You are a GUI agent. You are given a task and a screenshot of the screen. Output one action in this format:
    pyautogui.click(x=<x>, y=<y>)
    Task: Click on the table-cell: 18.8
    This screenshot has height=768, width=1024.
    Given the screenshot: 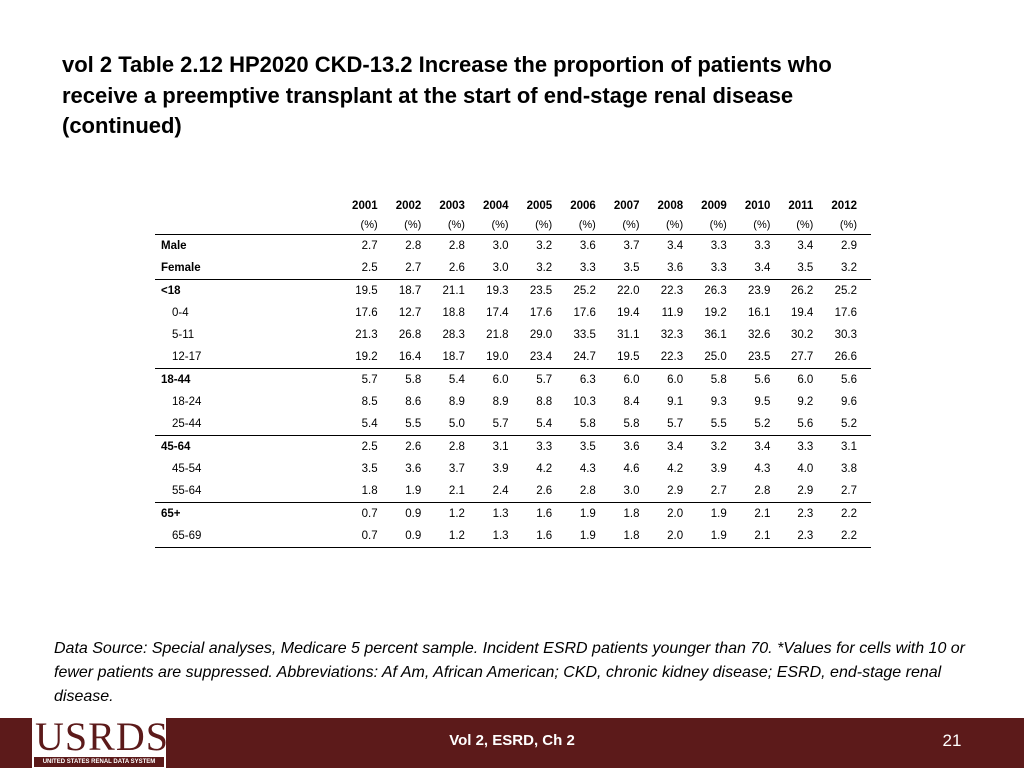 What is the action you would take?
    pyautogui.click(x=453, y=313)
    